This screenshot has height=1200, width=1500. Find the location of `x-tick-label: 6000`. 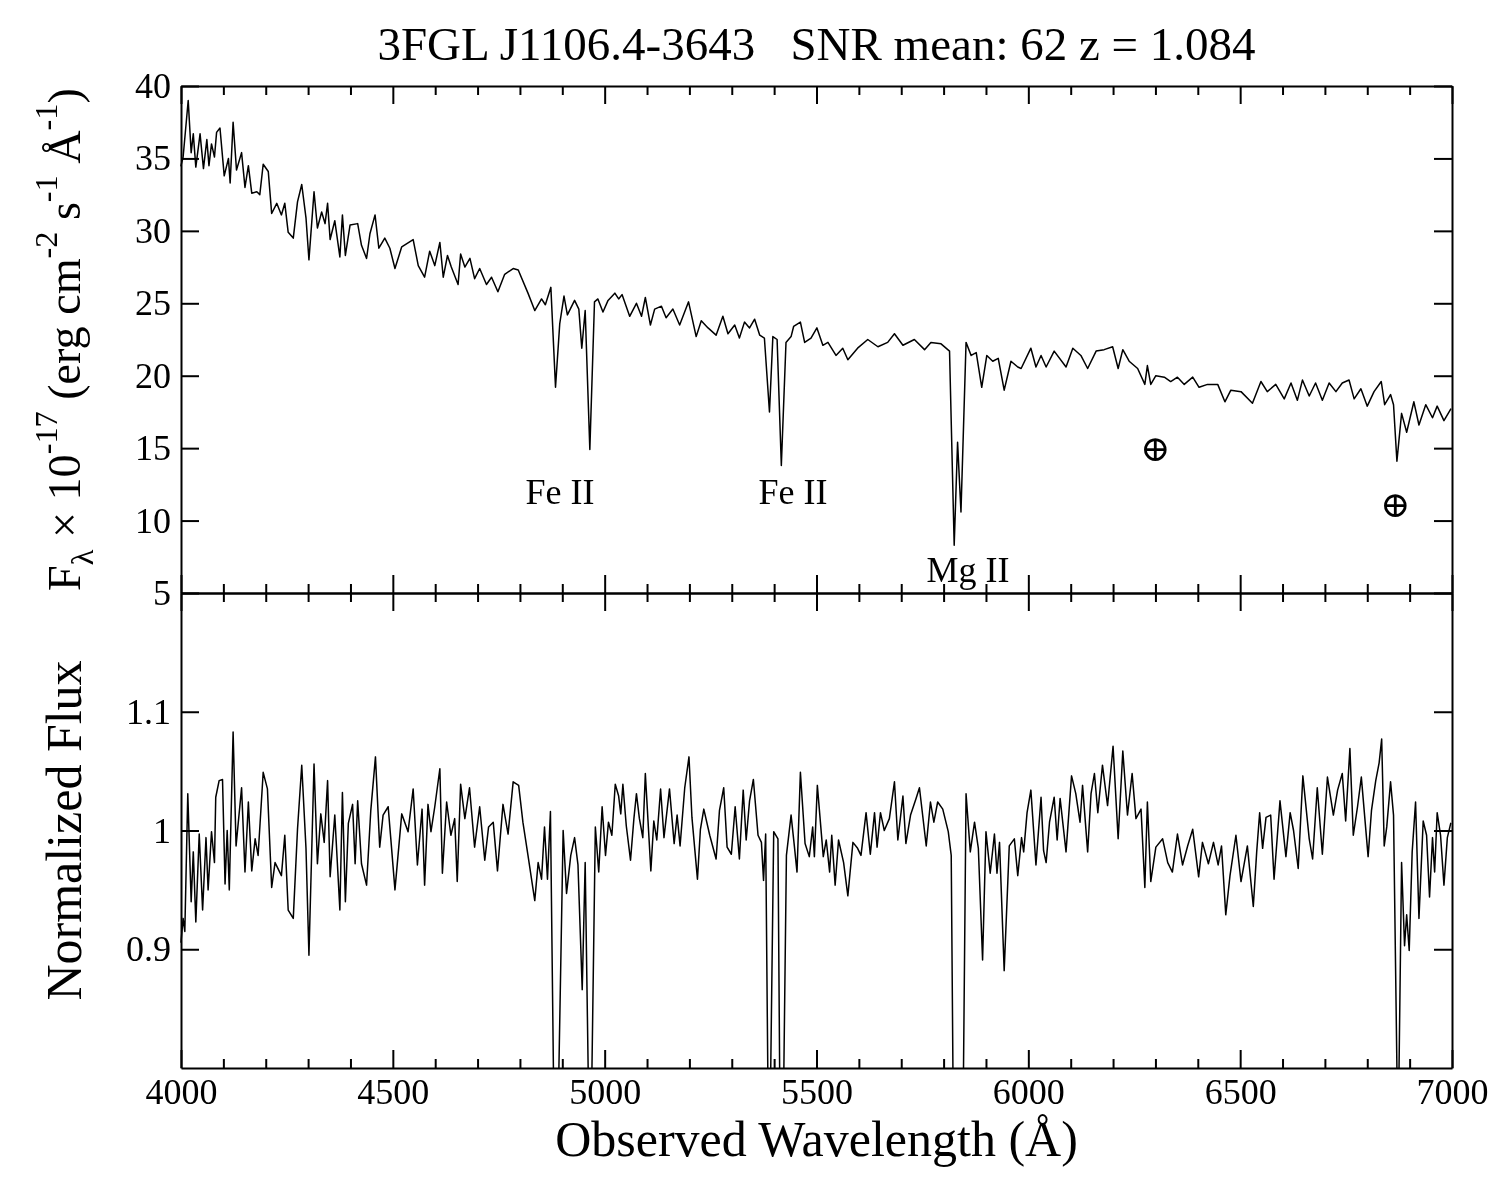

x-tick-label: 6000 is located at coordinates (1028, 1091).